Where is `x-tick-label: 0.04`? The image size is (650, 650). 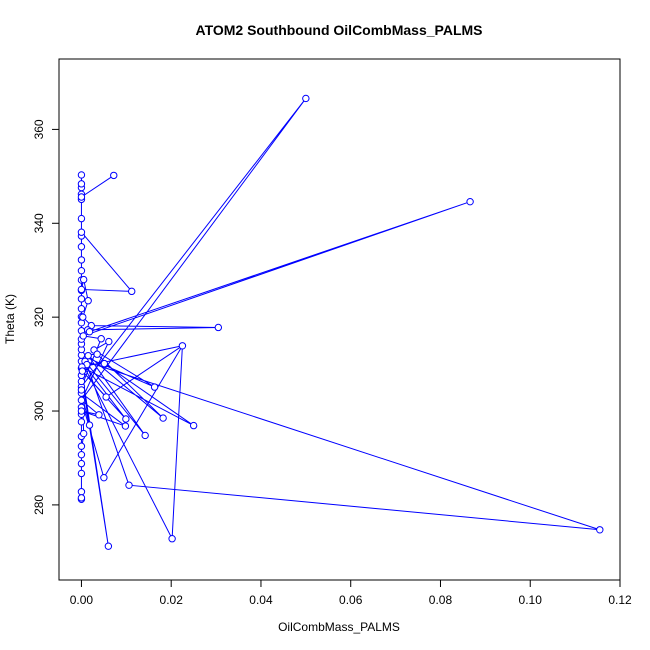 x-tick-label: 0.04 is located at coordinates (261, 600).